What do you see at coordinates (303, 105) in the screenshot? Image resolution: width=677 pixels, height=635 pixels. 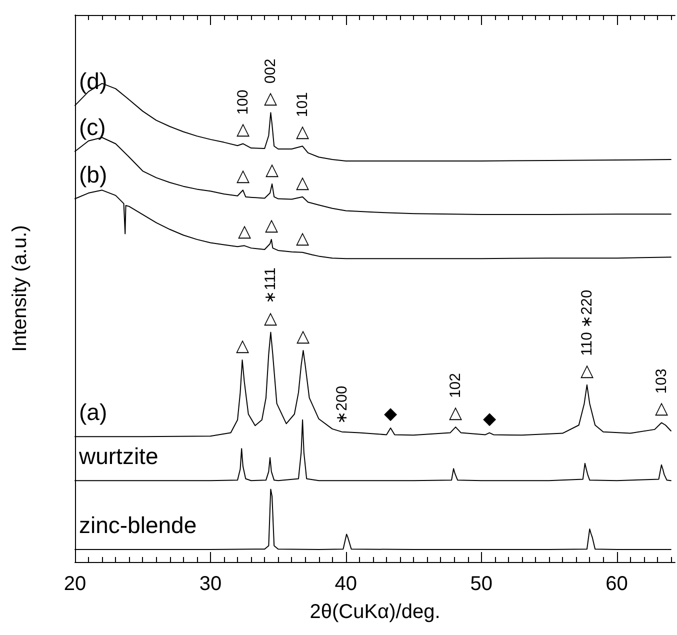 I see `annotation: 101` at bounding box center [303, 105].